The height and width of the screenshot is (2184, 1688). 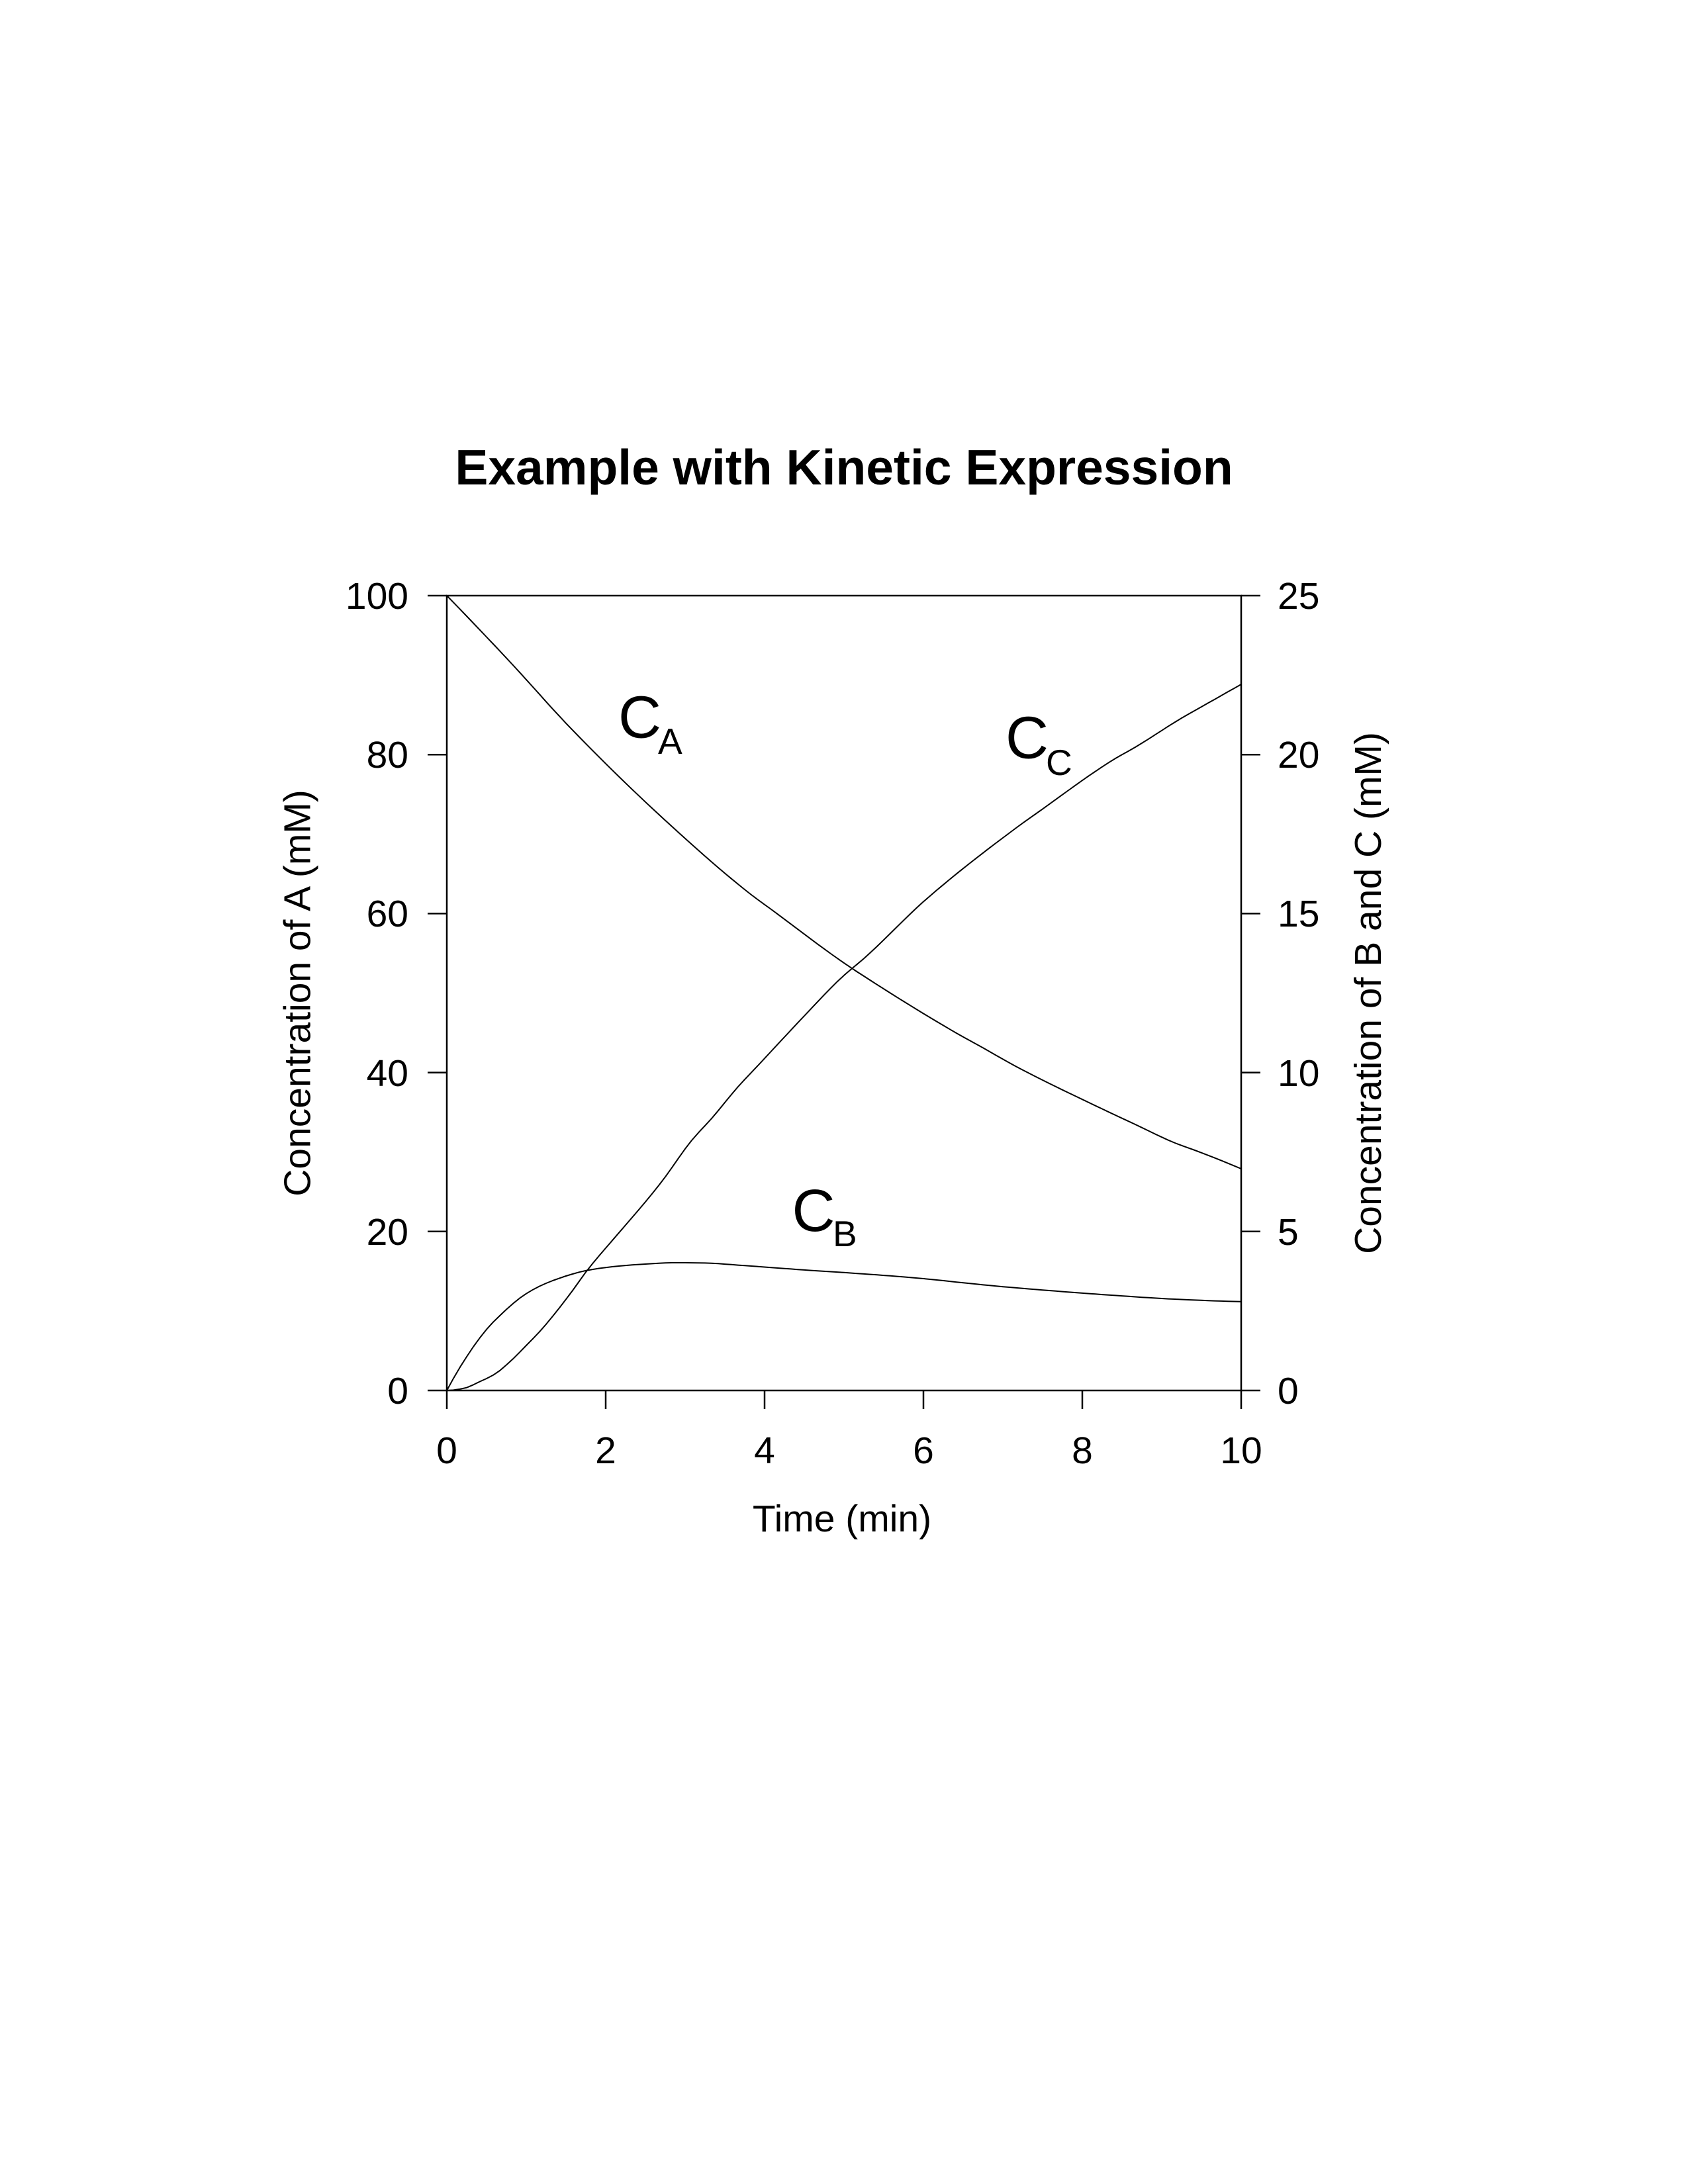 What do you see at coordinates (387, 1073) in the screenshot?
I see `svg-text: 40` at bounding box center [387, 1073].